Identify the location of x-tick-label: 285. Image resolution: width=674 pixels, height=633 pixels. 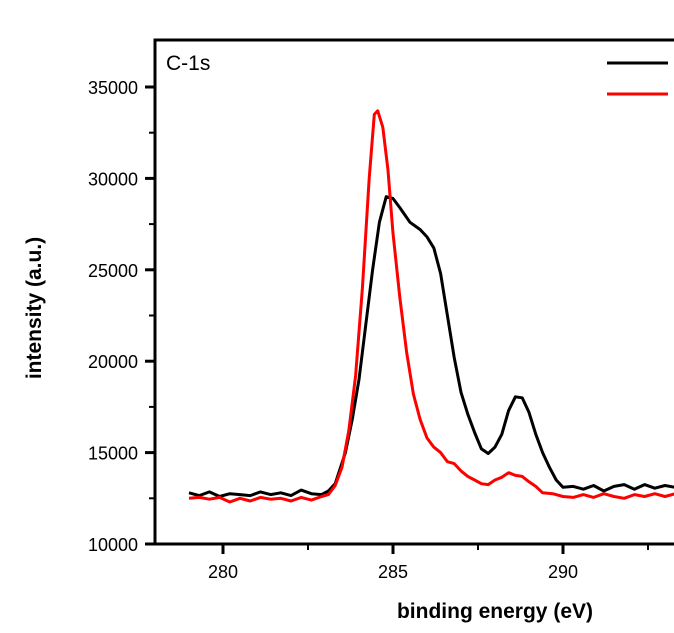
(393, 572).